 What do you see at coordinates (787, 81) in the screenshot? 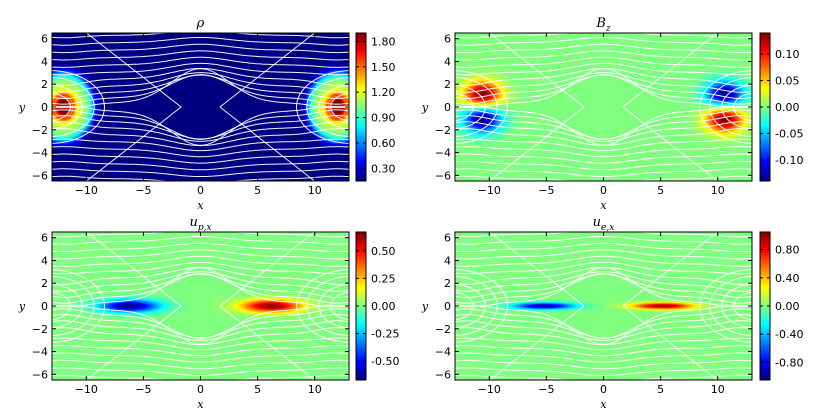
I see `colorbar-tick-label-1-3: 0.05` at bounding box center [787, 81].